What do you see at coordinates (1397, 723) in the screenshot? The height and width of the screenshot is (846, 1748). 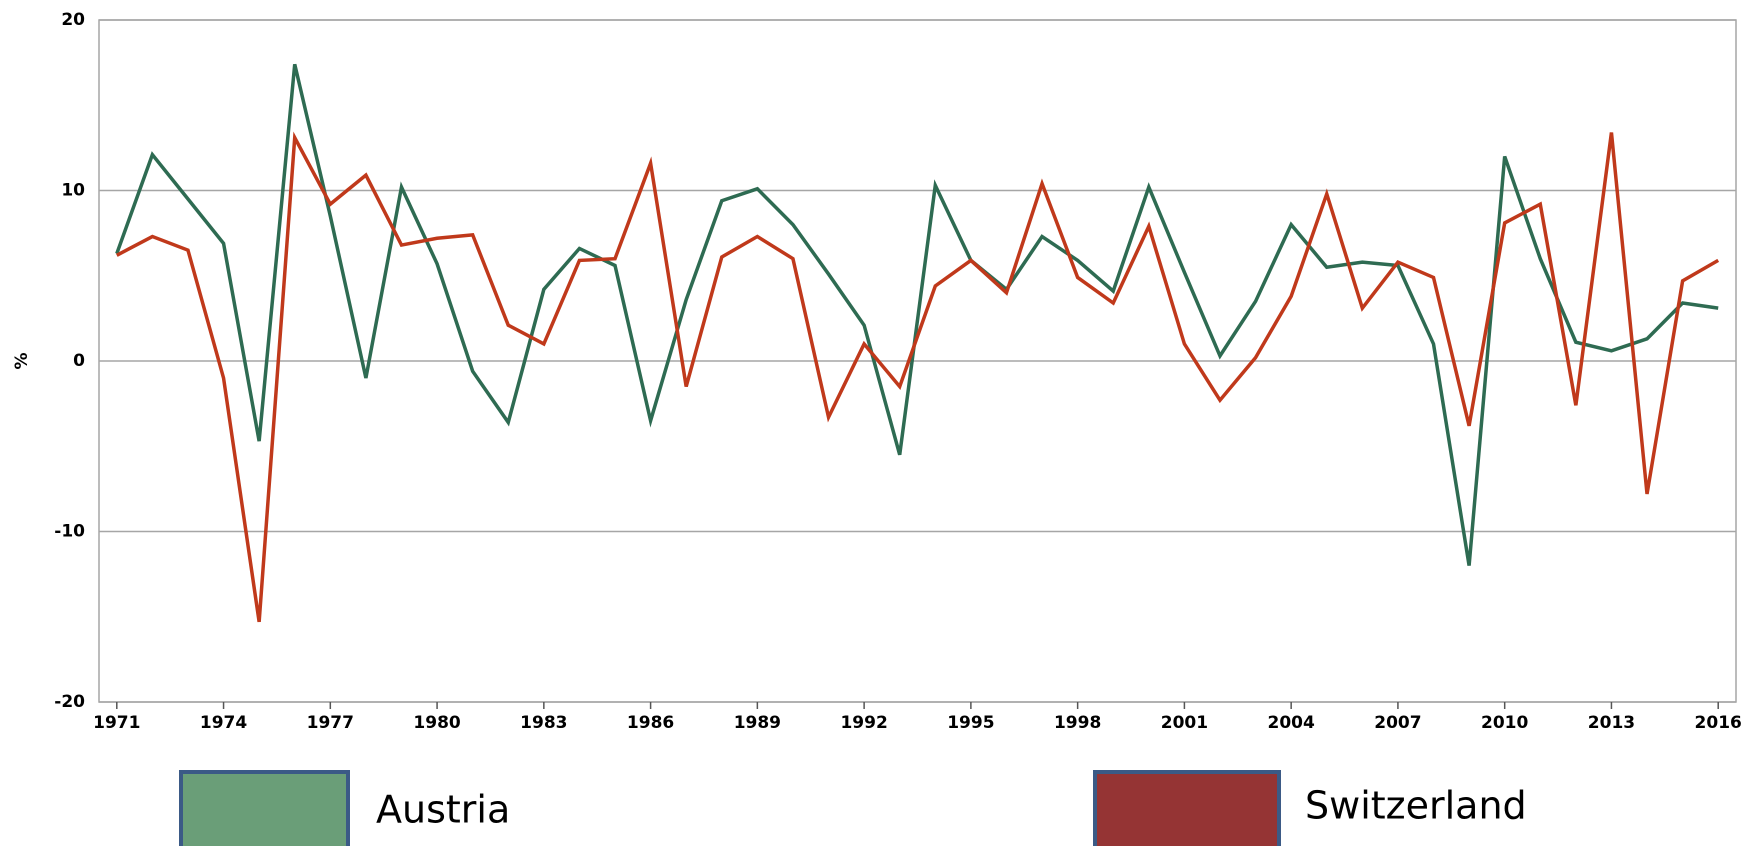 I see `x-tick-label: 2007` at bounding box center [1397, 723].